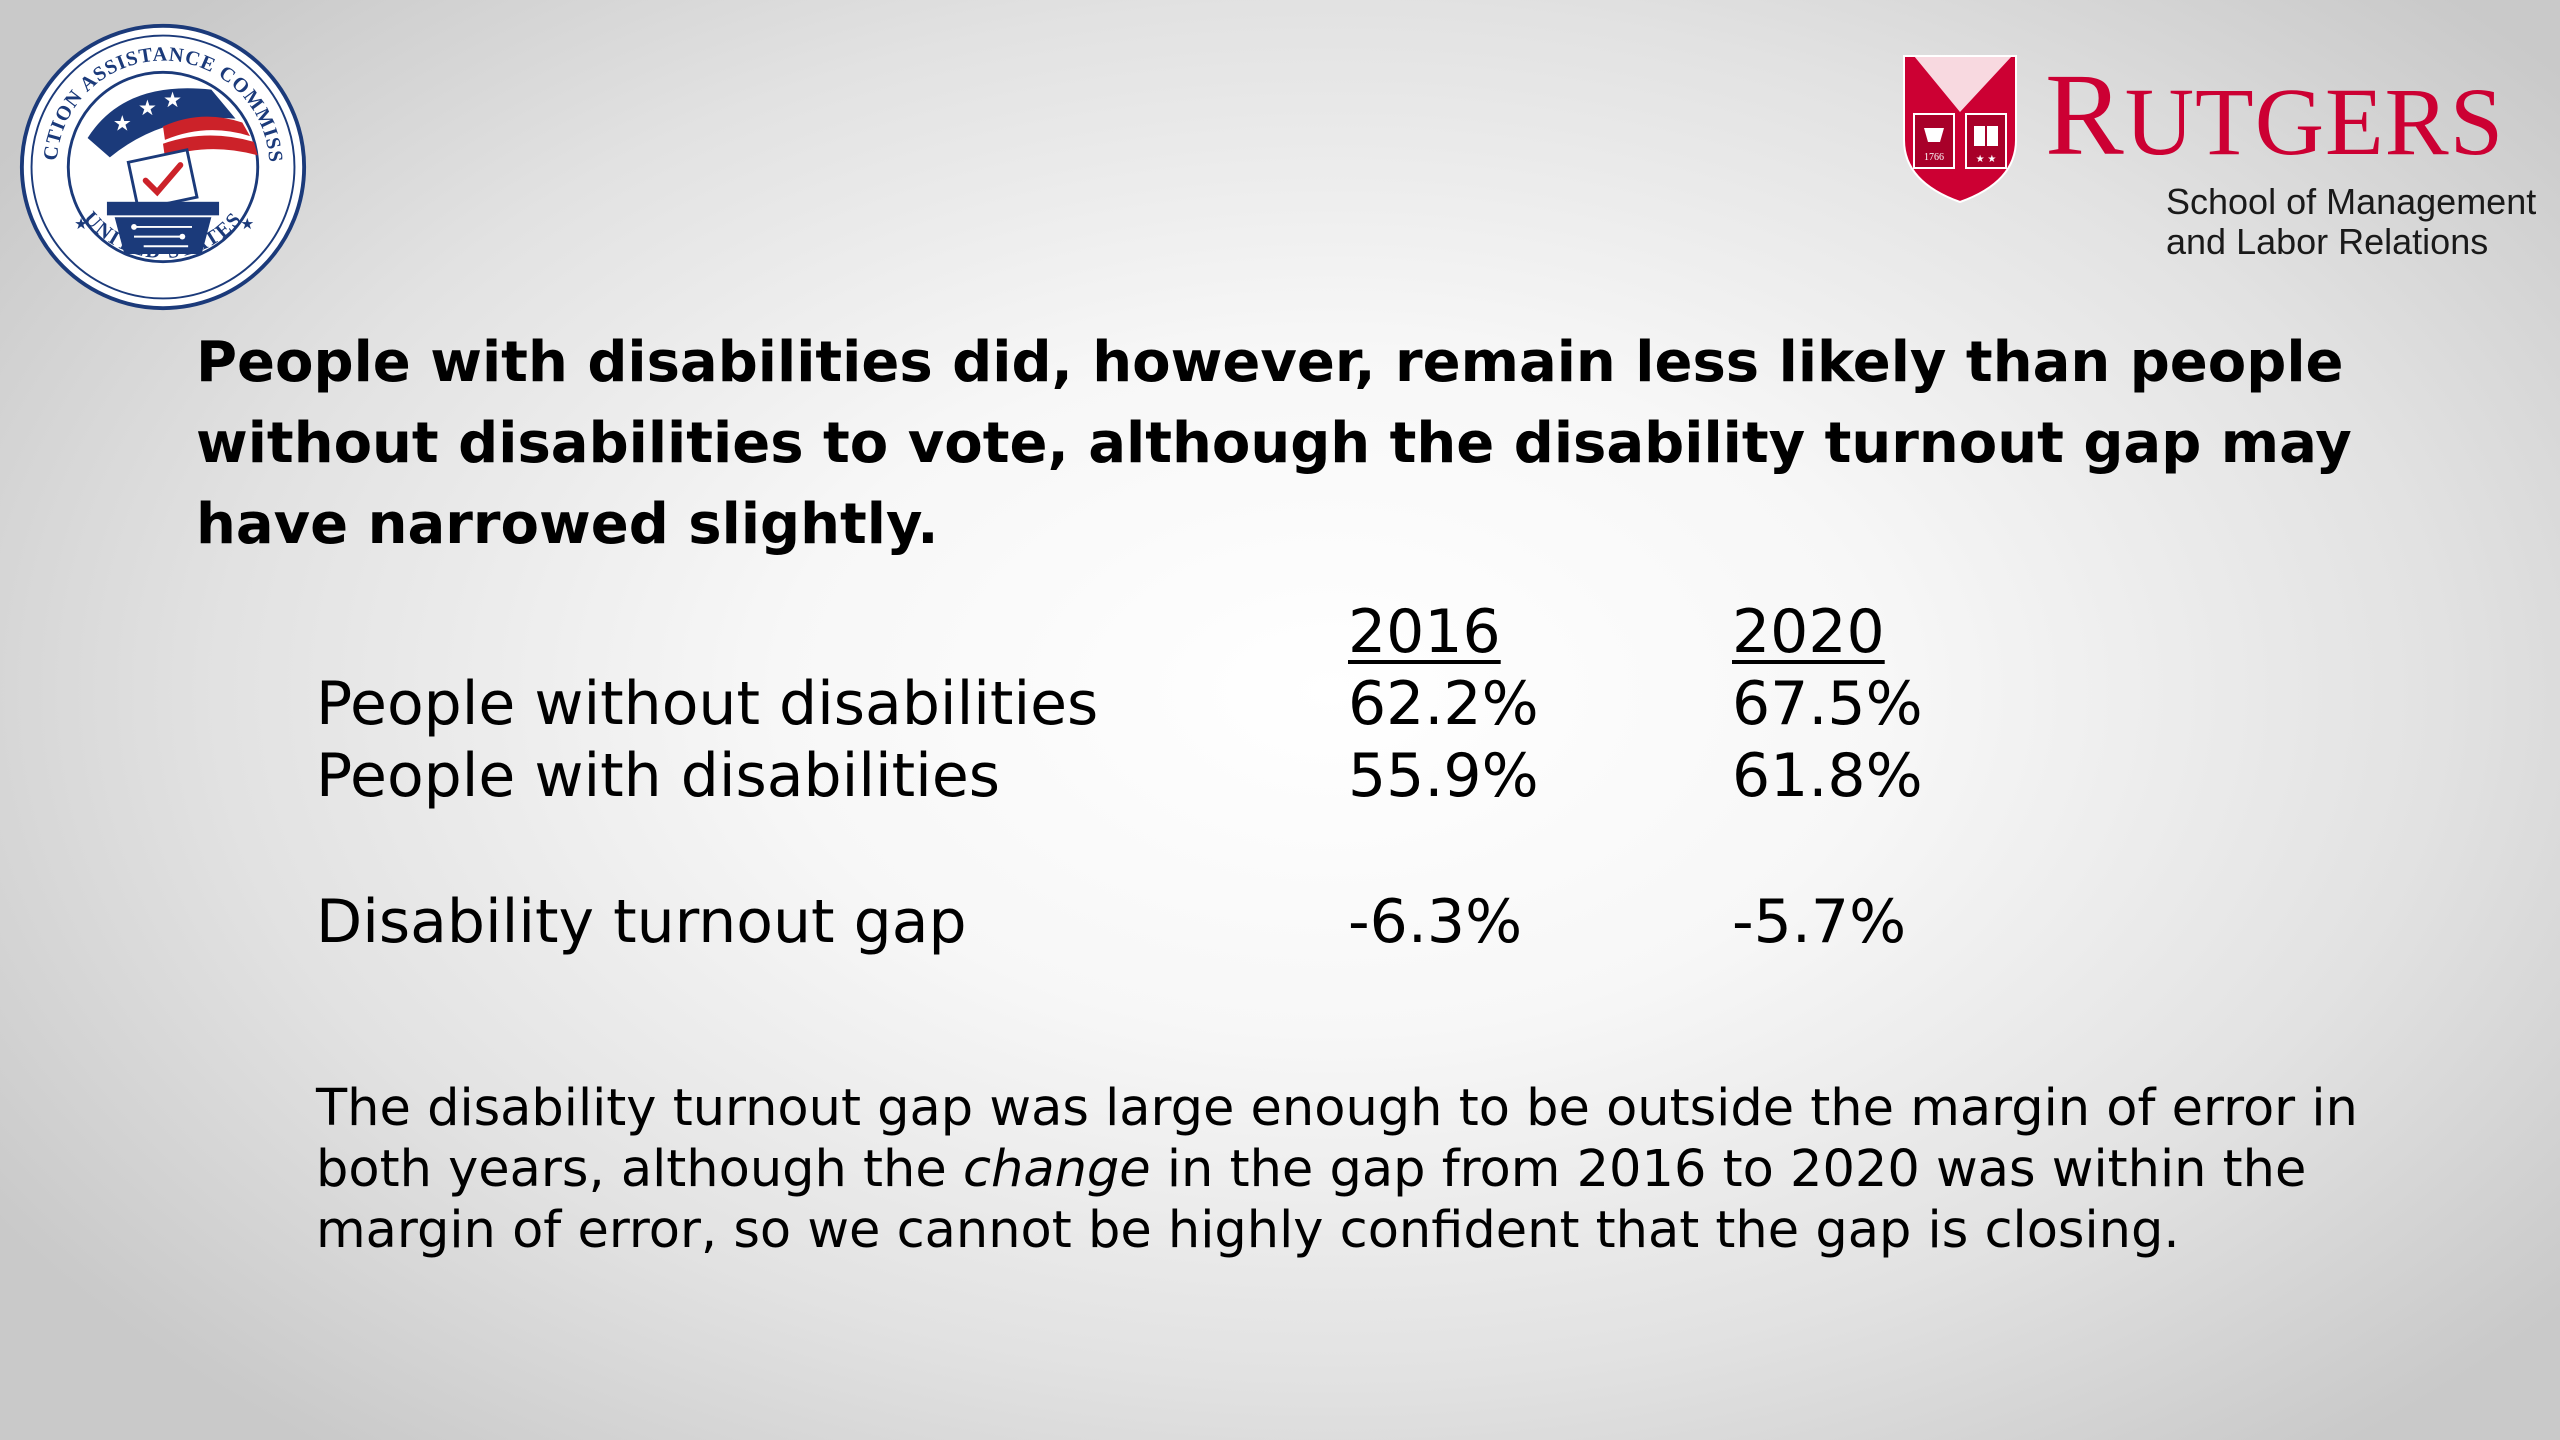  I want to click on rutgers-shield-icon: 1766 ★ ★, so click(1960, 128).